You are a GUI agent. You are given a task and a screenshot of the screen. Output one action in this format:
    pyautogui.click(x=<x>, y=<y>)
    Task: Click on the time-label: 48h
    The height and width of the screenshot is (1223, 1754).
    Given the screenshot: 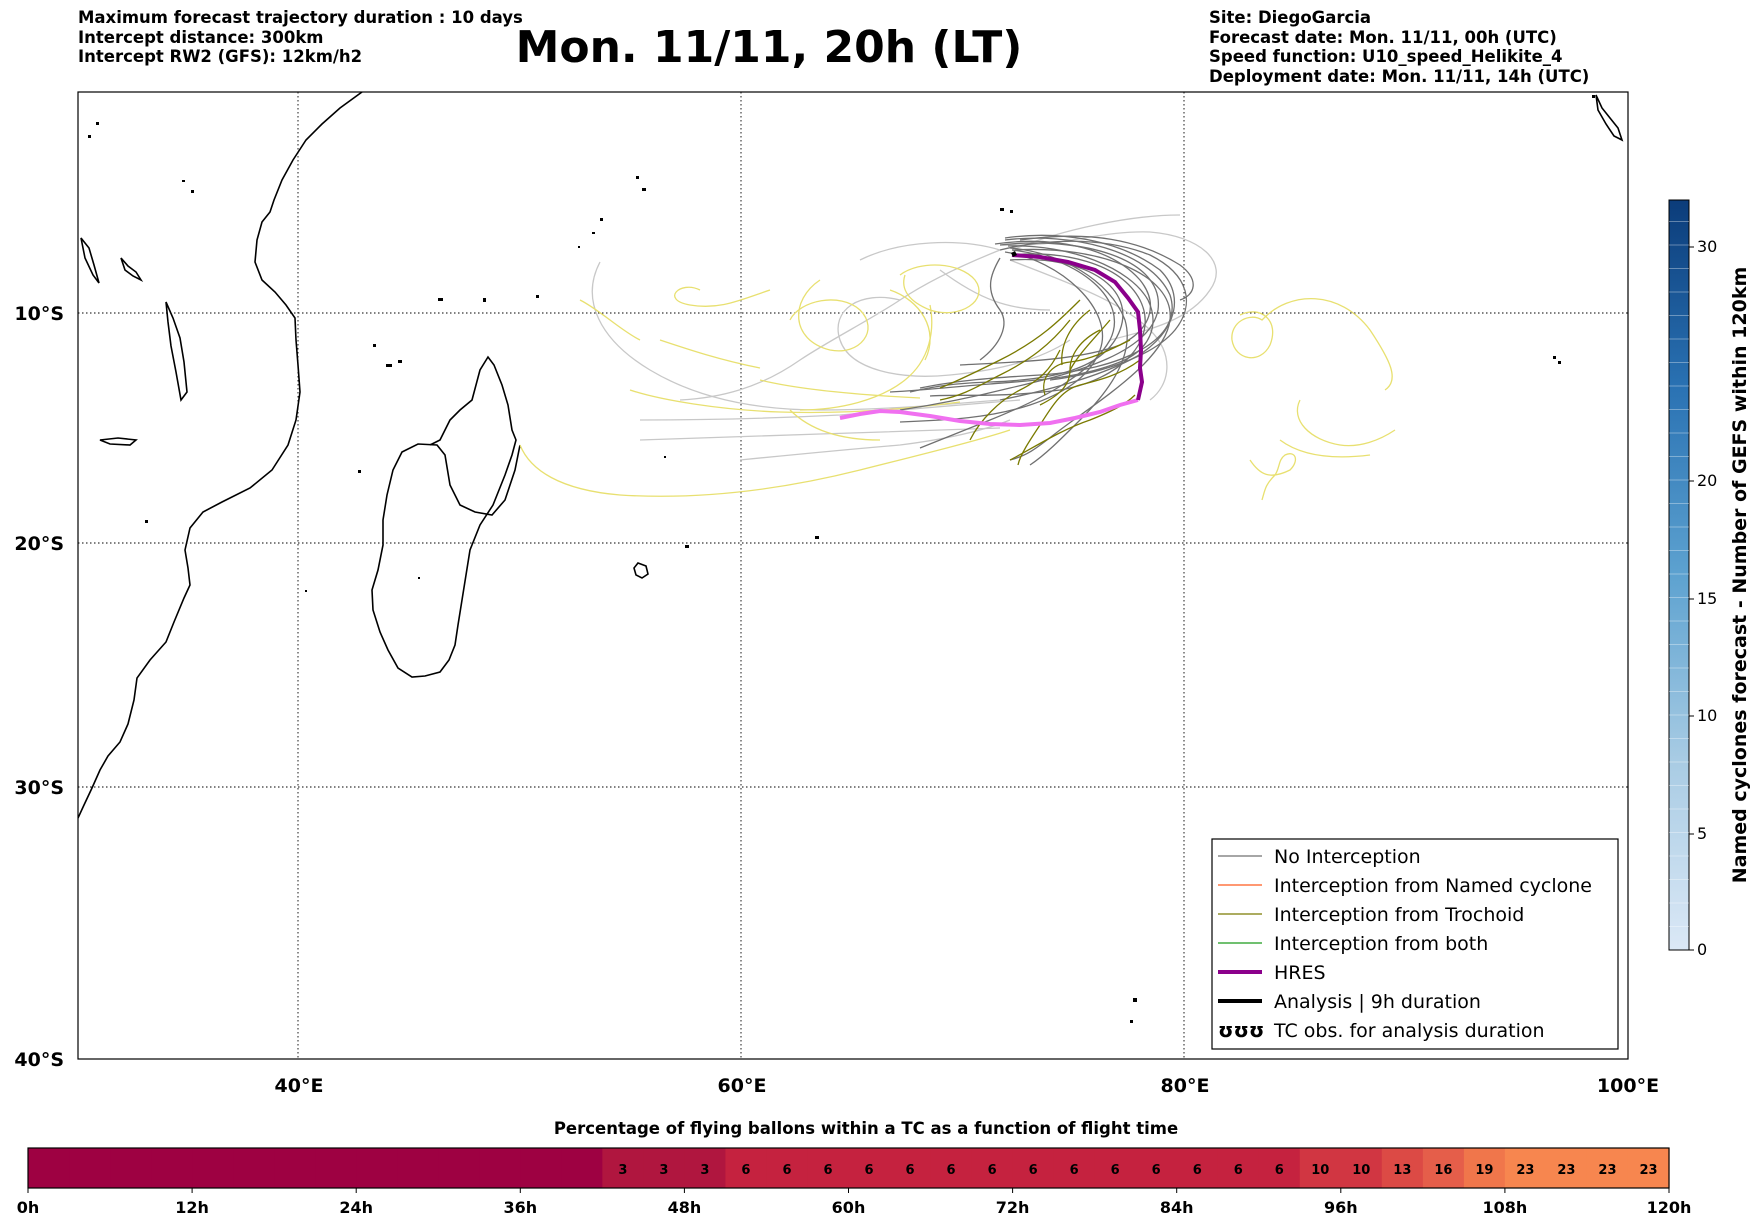 What is the action you would take?
    pyautogui.click(x=685, y=1207)
    